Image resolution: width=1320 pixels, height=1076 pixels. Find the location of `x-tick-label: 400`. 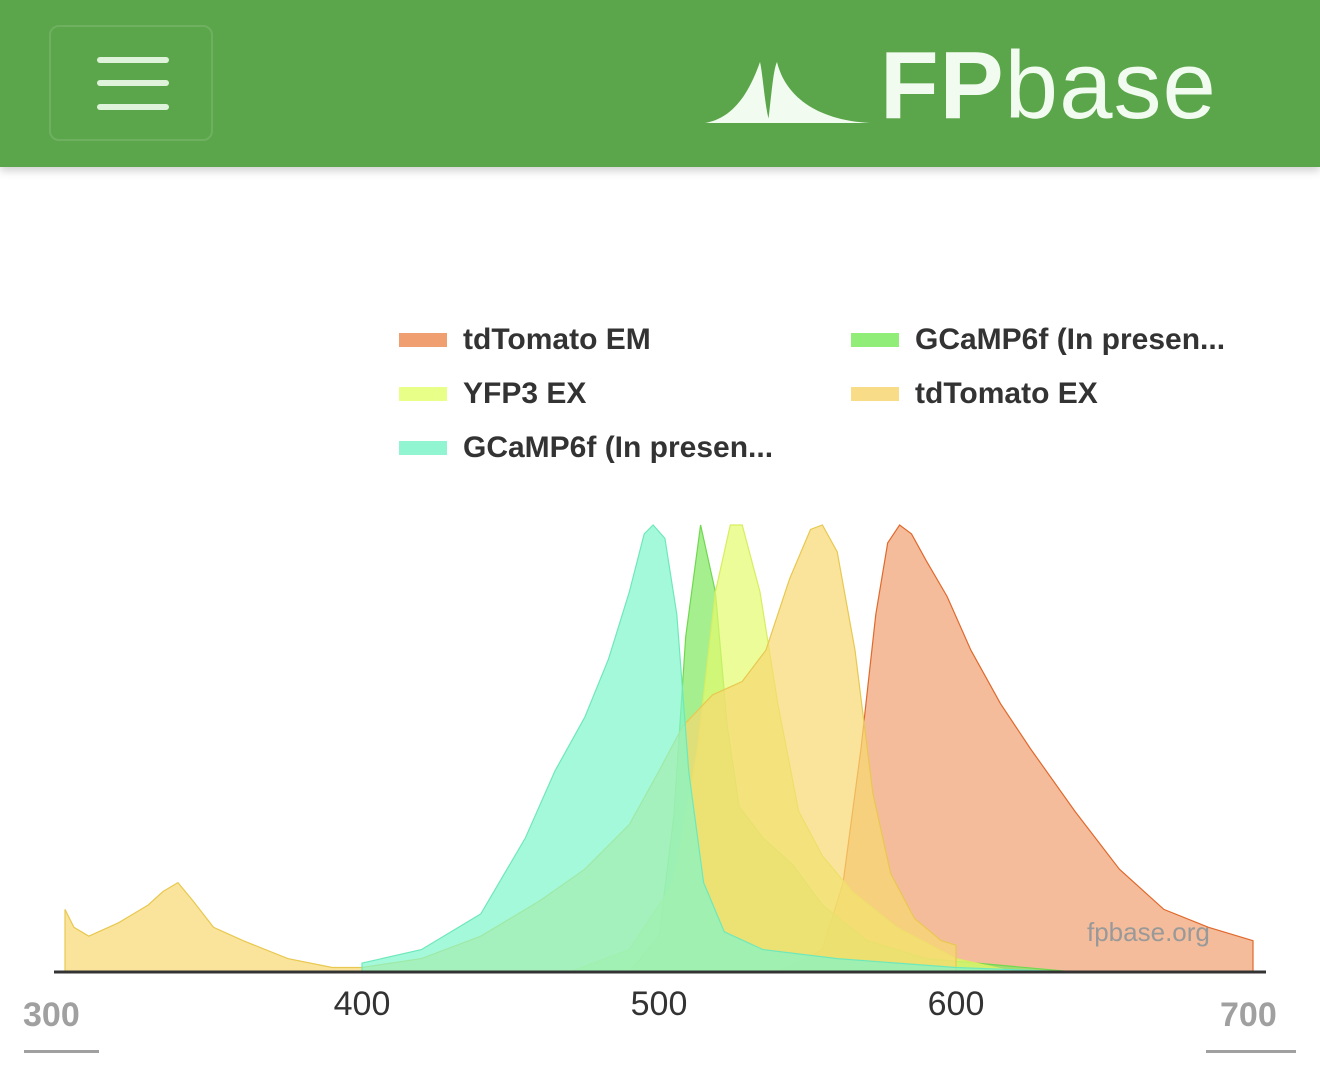

x-tick-label: 400 is located at coordinates (362, 1004).